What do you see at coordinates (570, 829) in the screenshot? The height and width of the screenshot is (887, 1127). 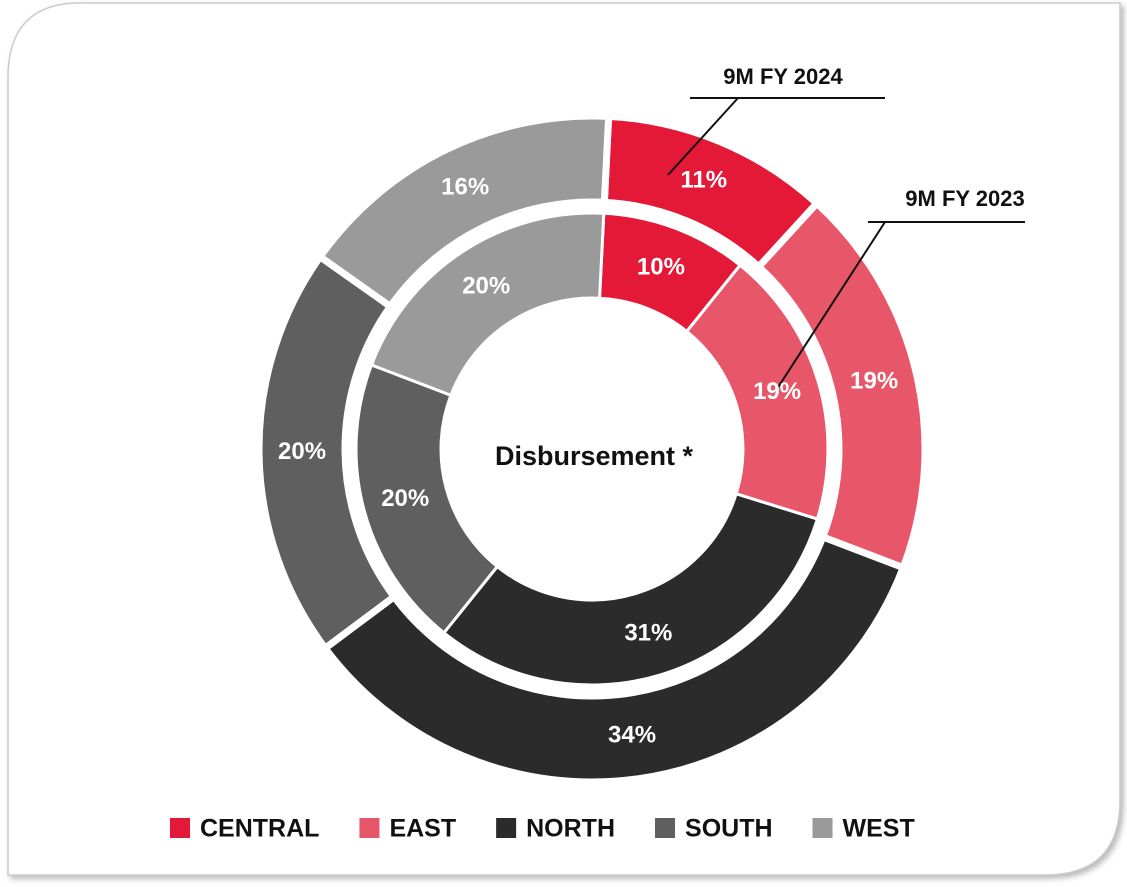 I see `legend-label: NORTH` at bounding box center [570, 829].